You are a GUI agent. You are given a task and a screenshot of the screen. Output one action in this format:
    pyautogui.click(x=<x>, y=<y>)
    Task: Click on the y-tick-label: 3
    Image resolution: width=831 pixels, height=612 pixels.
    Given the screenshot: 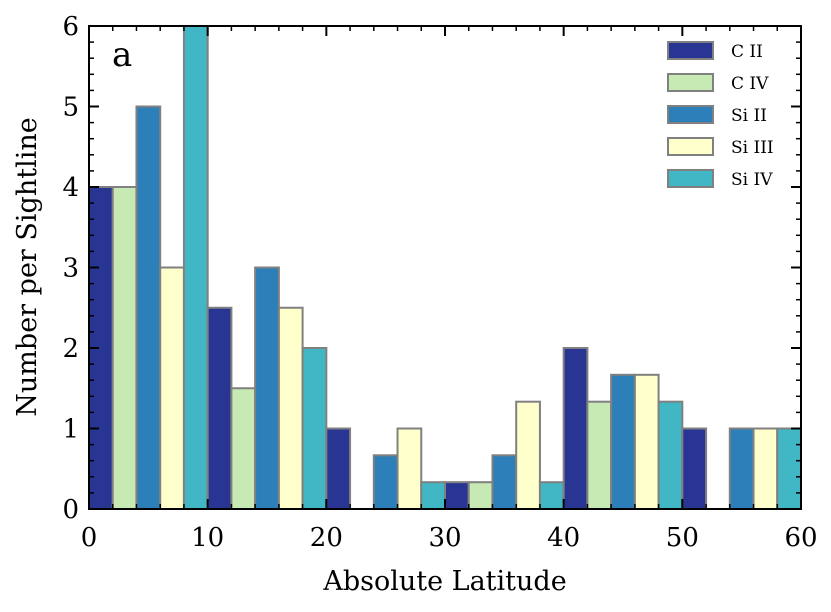 What is the action you would take?
    pyautogui.click(x=70, y=269)
    